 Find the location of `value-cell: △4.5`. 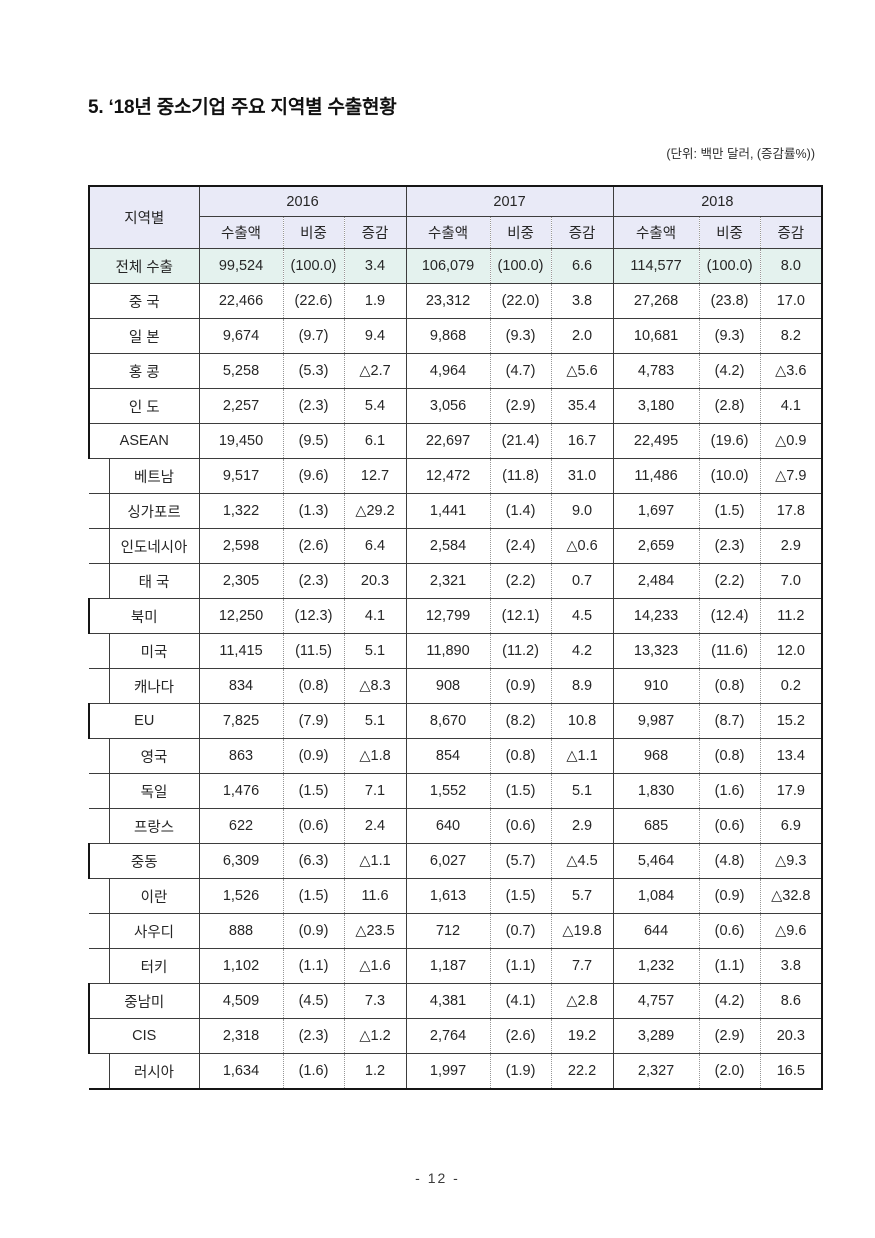

value-cell: △4.5 is located at coordinates (582, 861).